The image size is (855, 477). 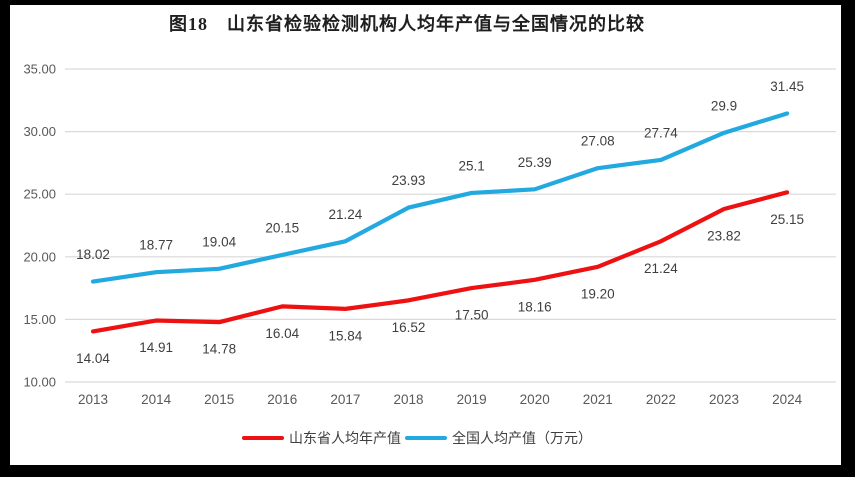 What do you see at coordinates (282, 399) in the screenshot?
I see `x-axis-tick-label: 2016` at bounding box center [282, 399].